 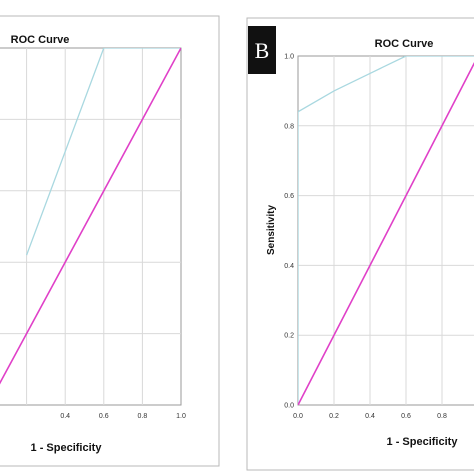 I want to click on panel-b-x-tick-label: 0.6, so click(x=406, y=416).